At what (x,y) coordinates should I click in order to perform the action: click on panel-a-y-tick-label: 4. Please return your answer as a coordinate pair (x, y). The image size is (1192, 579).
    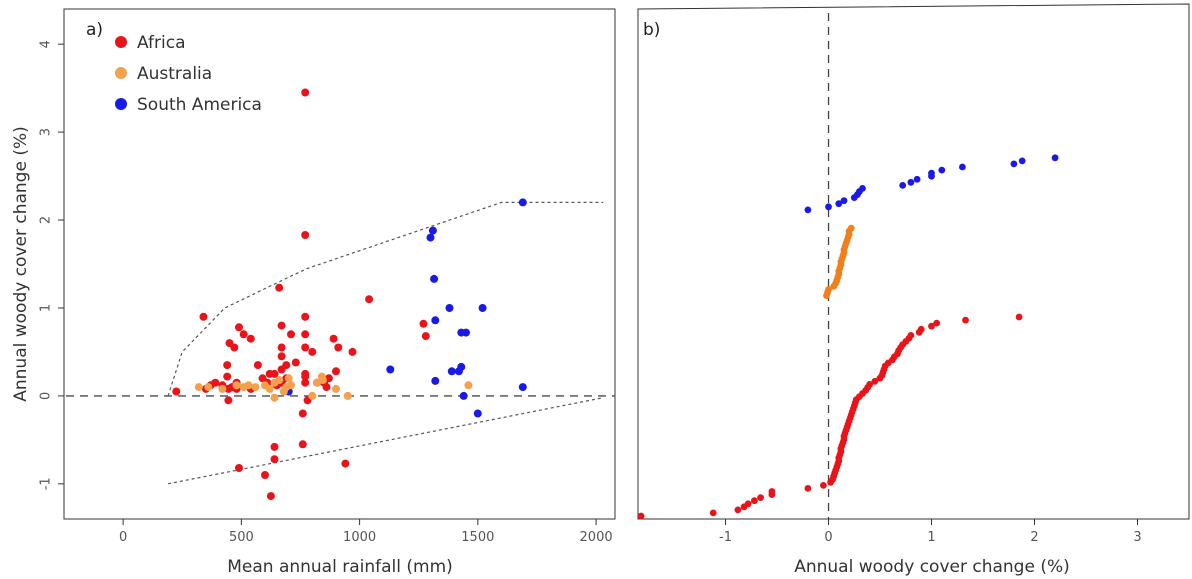
    Looking at the image, I should click on (46, 44).